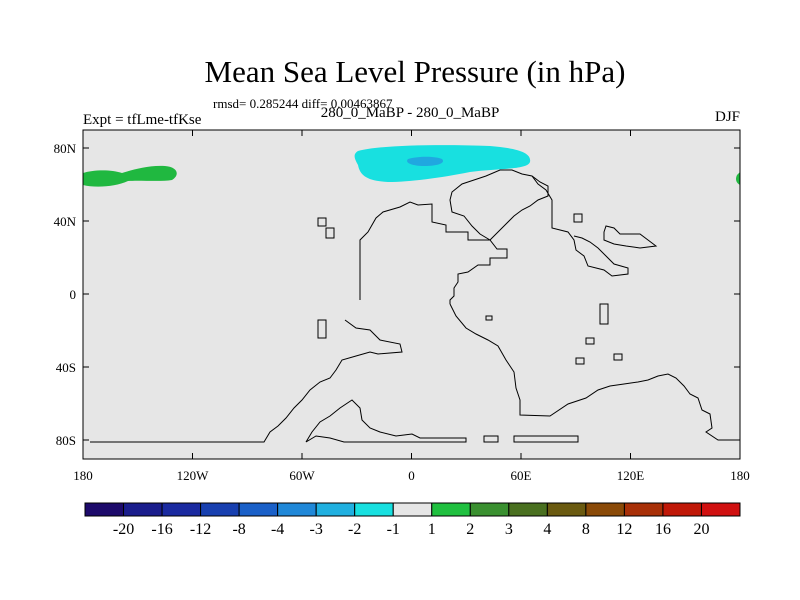  I want to click on colorbar-label: 16, so click(663, 529).